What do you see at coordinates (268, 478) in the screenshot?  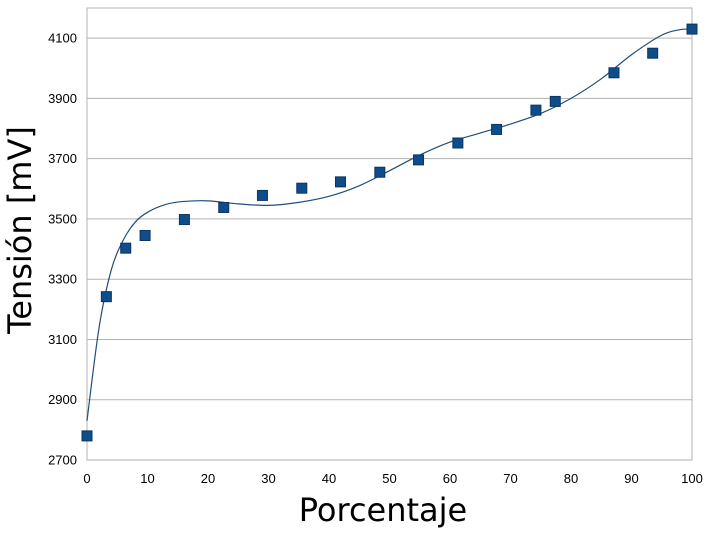 I see `x-tick-label: 30` at bounding box center [268, 478].